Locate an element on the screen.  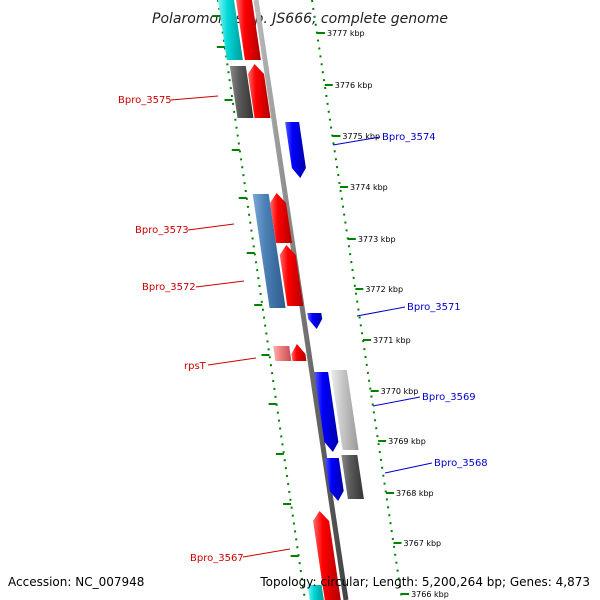
gene-label-right-2: Bpro_3569 is located at coordinates (449, 397).